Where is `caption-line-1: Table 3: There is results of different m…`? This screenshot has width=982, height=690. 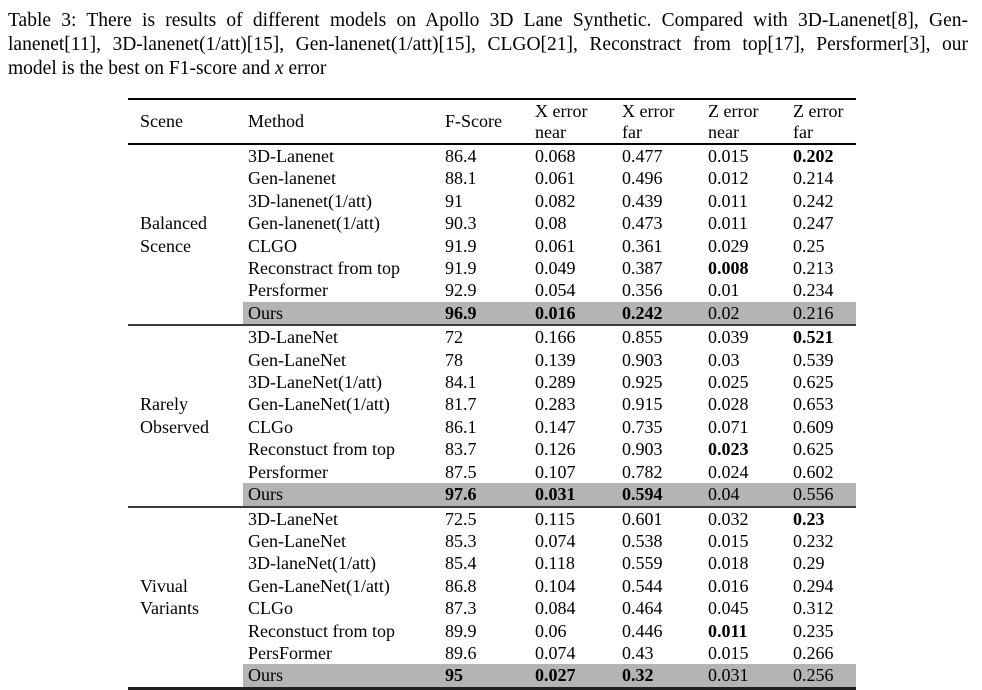
caption-line-1: Table 3: There is results of different m… is located at coordinates (488, 20).